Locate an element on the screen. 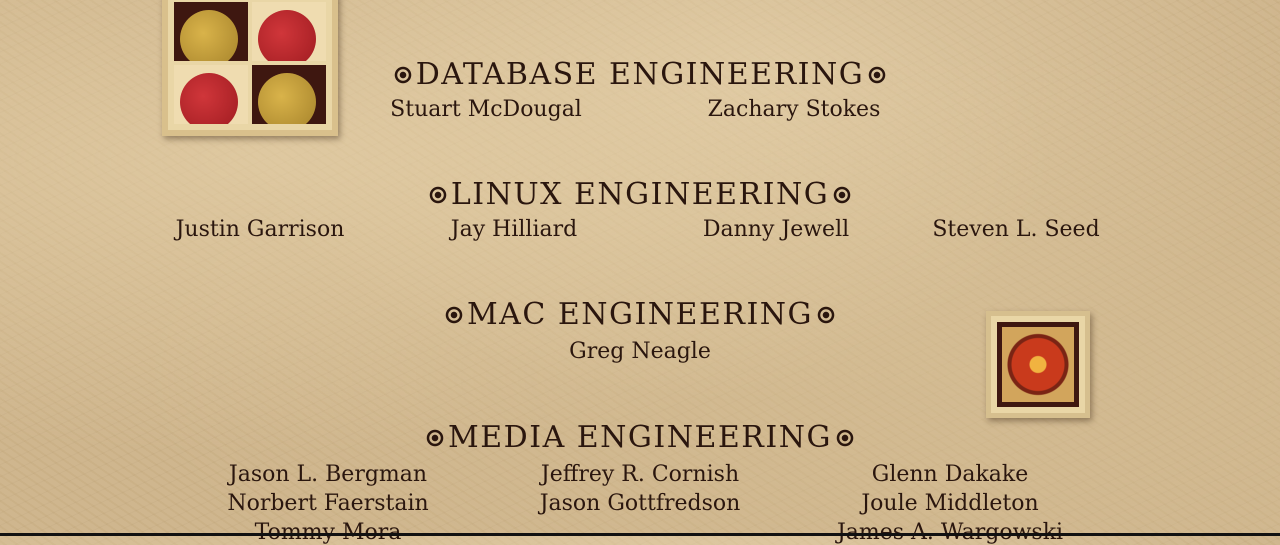 This screenshot has height=545, width=1280. credit-name: Jay Hilliard is located at coordinates (514, 229).